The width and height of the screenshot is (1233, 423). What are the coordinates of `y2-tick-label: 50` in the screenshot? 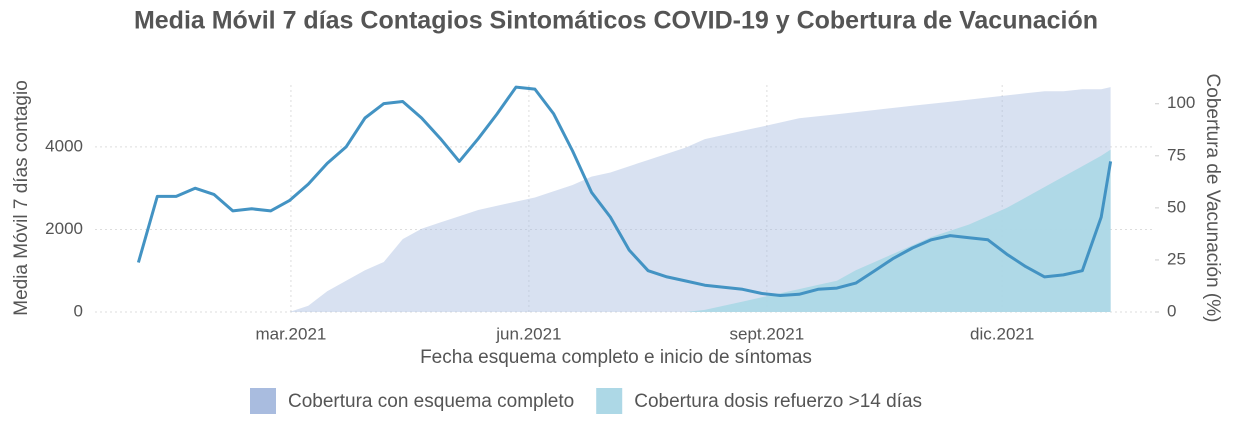 It's located at (1176, 206).